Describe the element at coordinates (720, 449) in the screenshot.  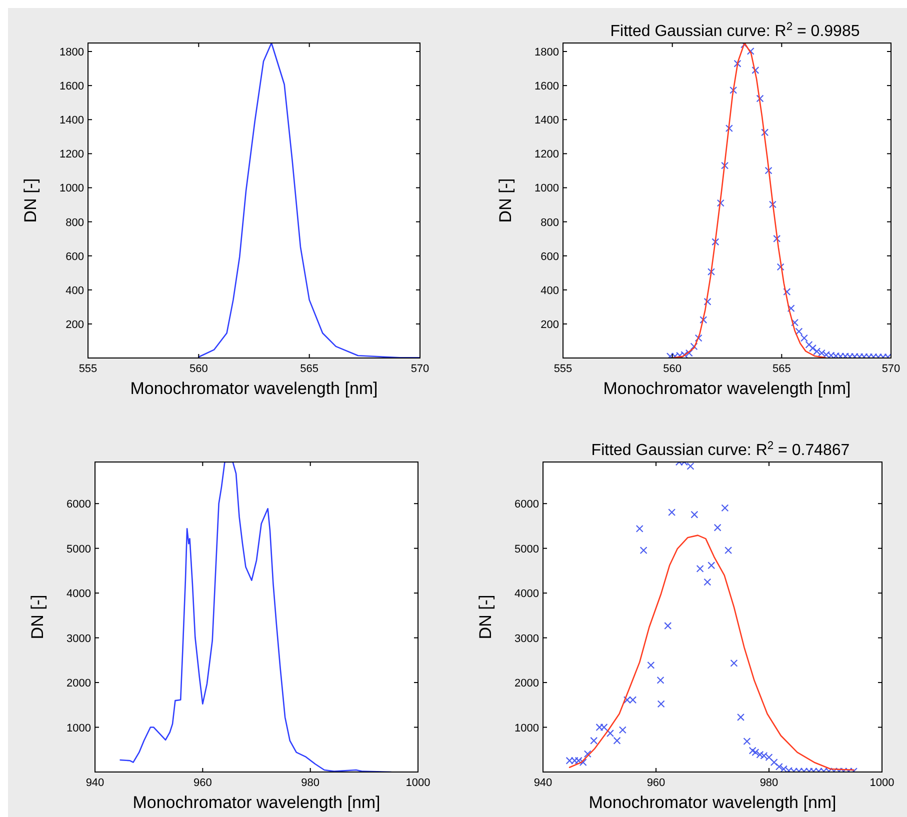
I see `chart-title: Fitted Gaussian curve: R$^{2}$ = 0.74867` at that location.